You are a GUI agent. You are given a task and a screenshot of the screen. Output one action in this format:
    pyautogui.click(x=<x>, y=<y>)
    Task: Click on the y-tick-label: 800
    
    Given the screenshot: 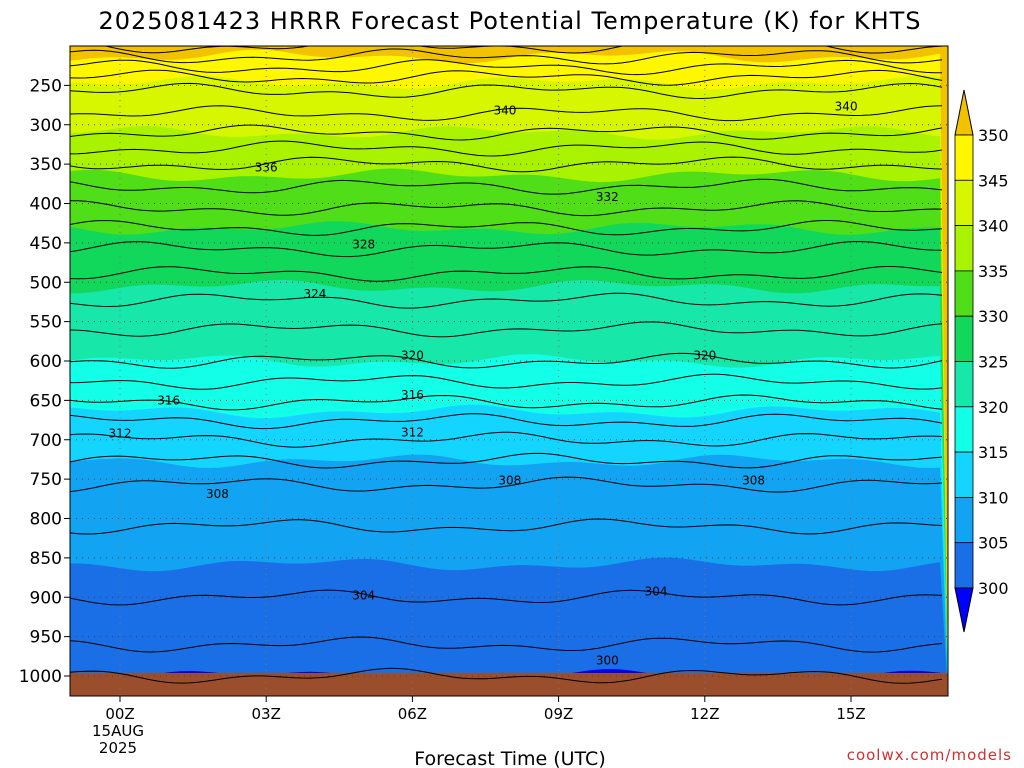 What is the action you would take?
    pyautogui.click(x=46, y=520)
    